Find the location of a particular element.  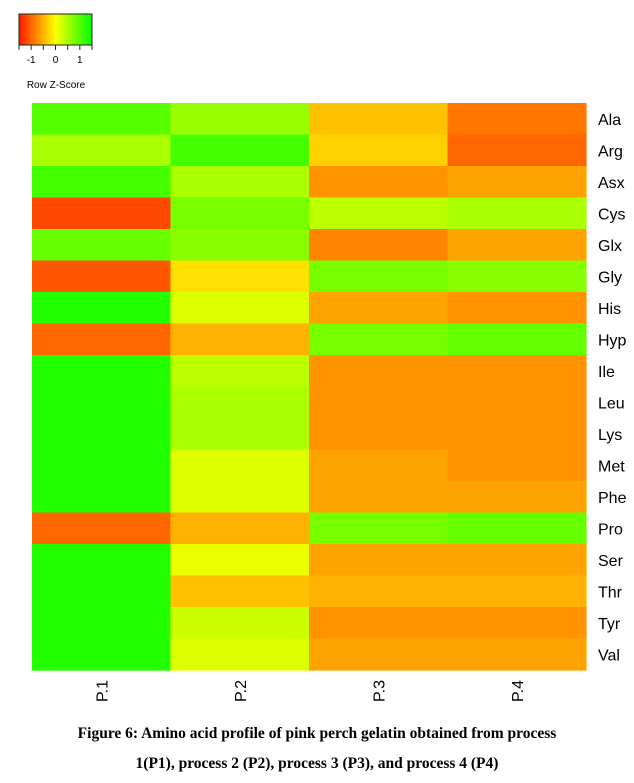

color-key-ticks: -1 0 1 is located at coordinates (55, 55).